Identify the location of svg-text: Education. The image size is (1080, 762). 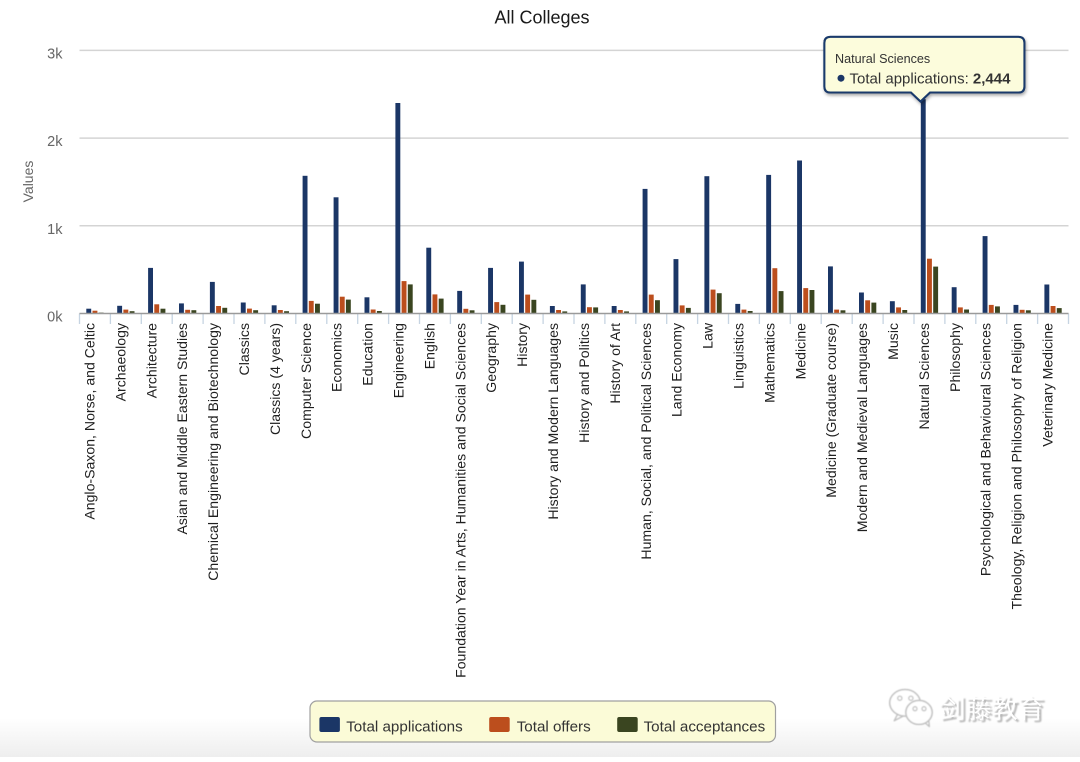
(368, 354).